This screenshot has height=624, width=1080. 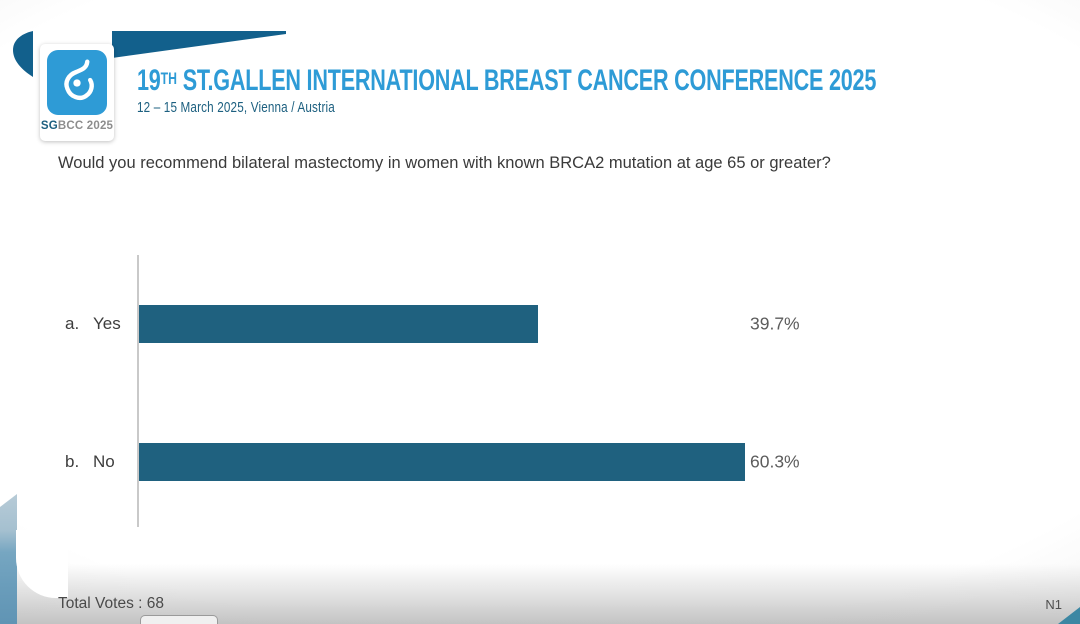 What do you see at coordinates (1053, 604) in the screenshot?
I see `slide-number: N1` at bounding box center [1053, 604].